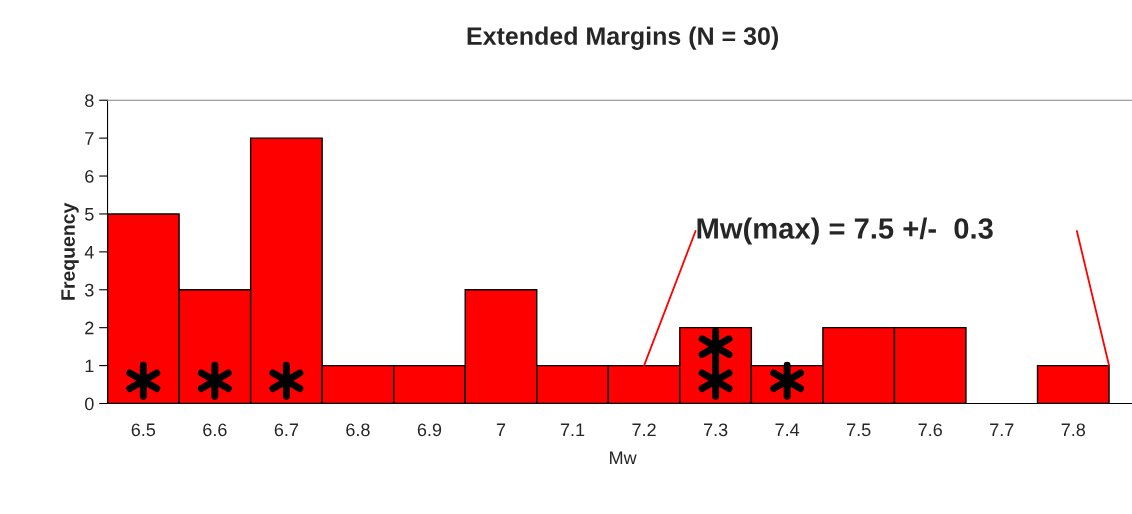 This screenshot has height=514, width=1132. I want to click on x-tick-label: 7.3, so click(715, 430).